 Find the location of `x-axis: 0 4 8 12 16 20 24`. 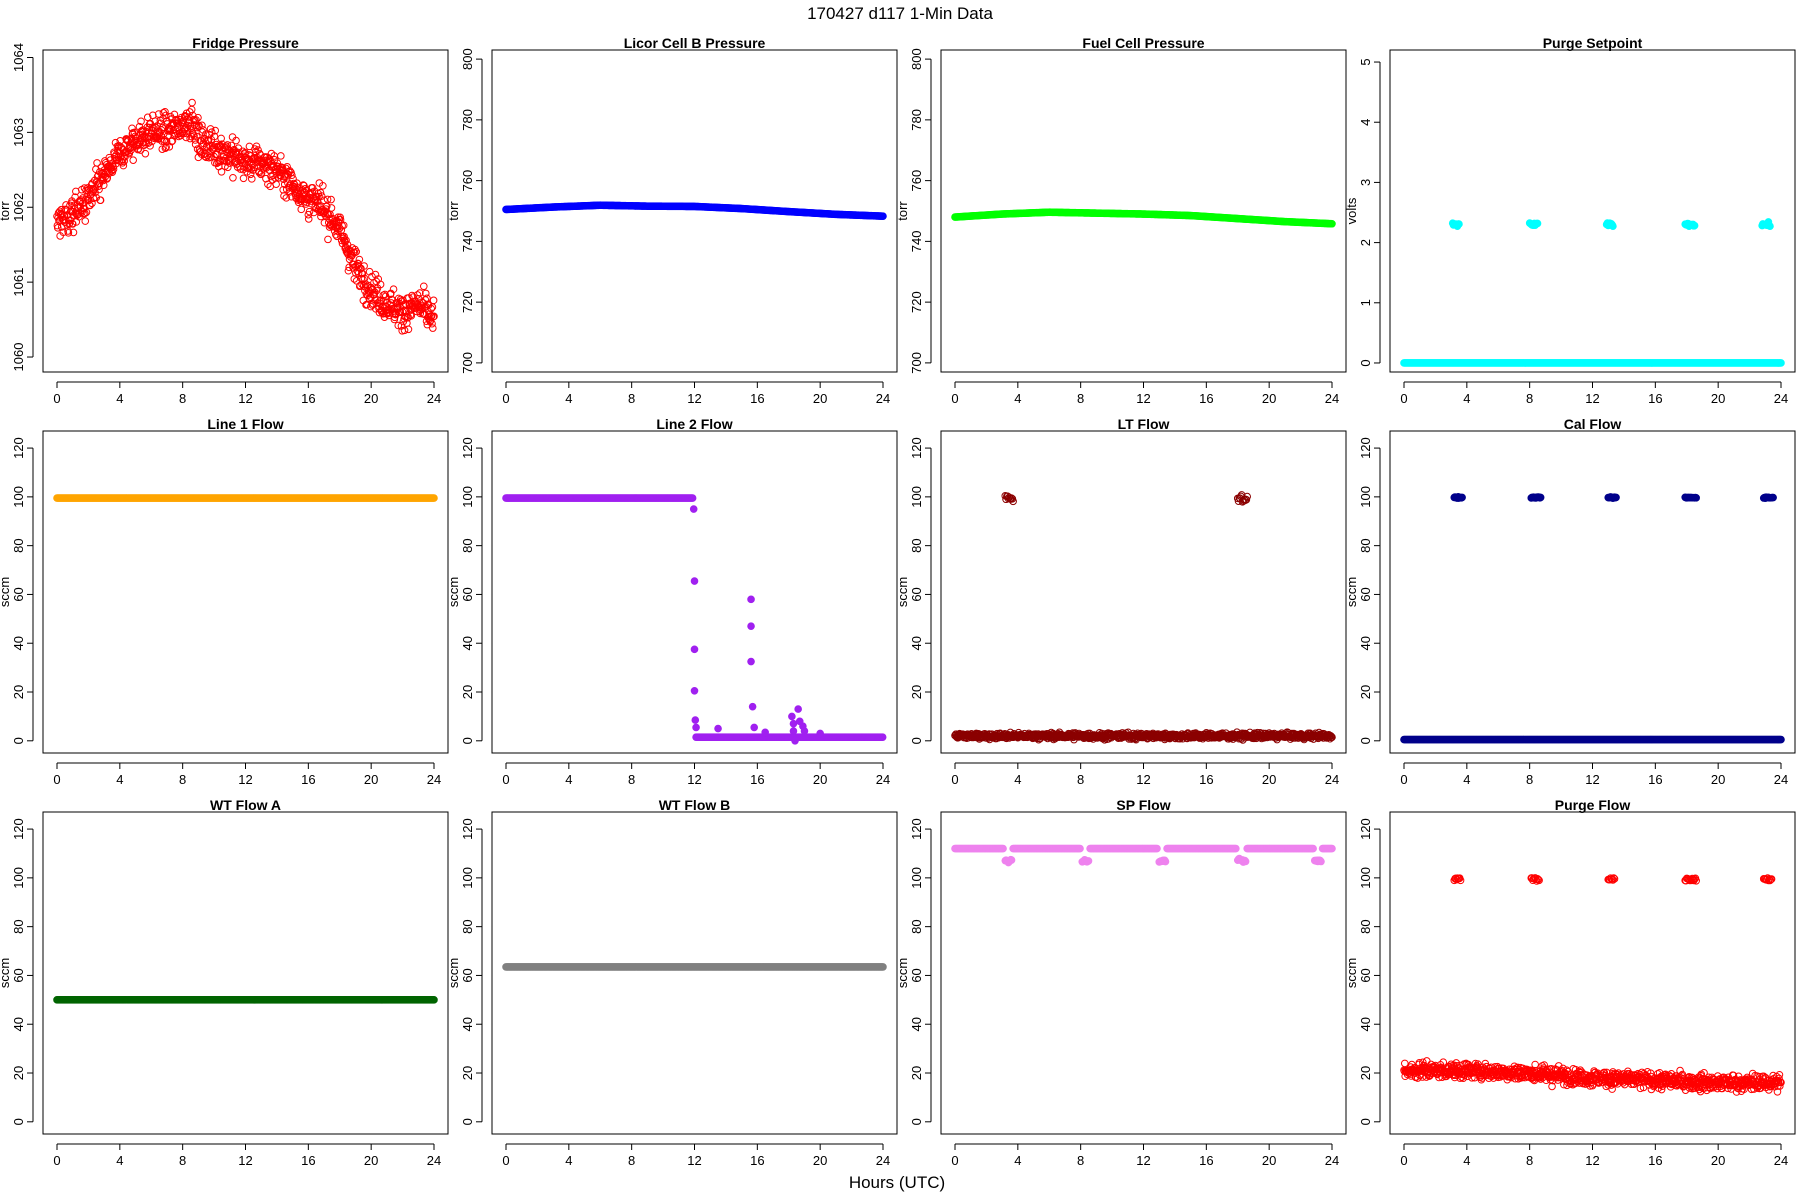

x-axis: 0 4 8 12 16 20 24 is located at coordinates (696, 393).